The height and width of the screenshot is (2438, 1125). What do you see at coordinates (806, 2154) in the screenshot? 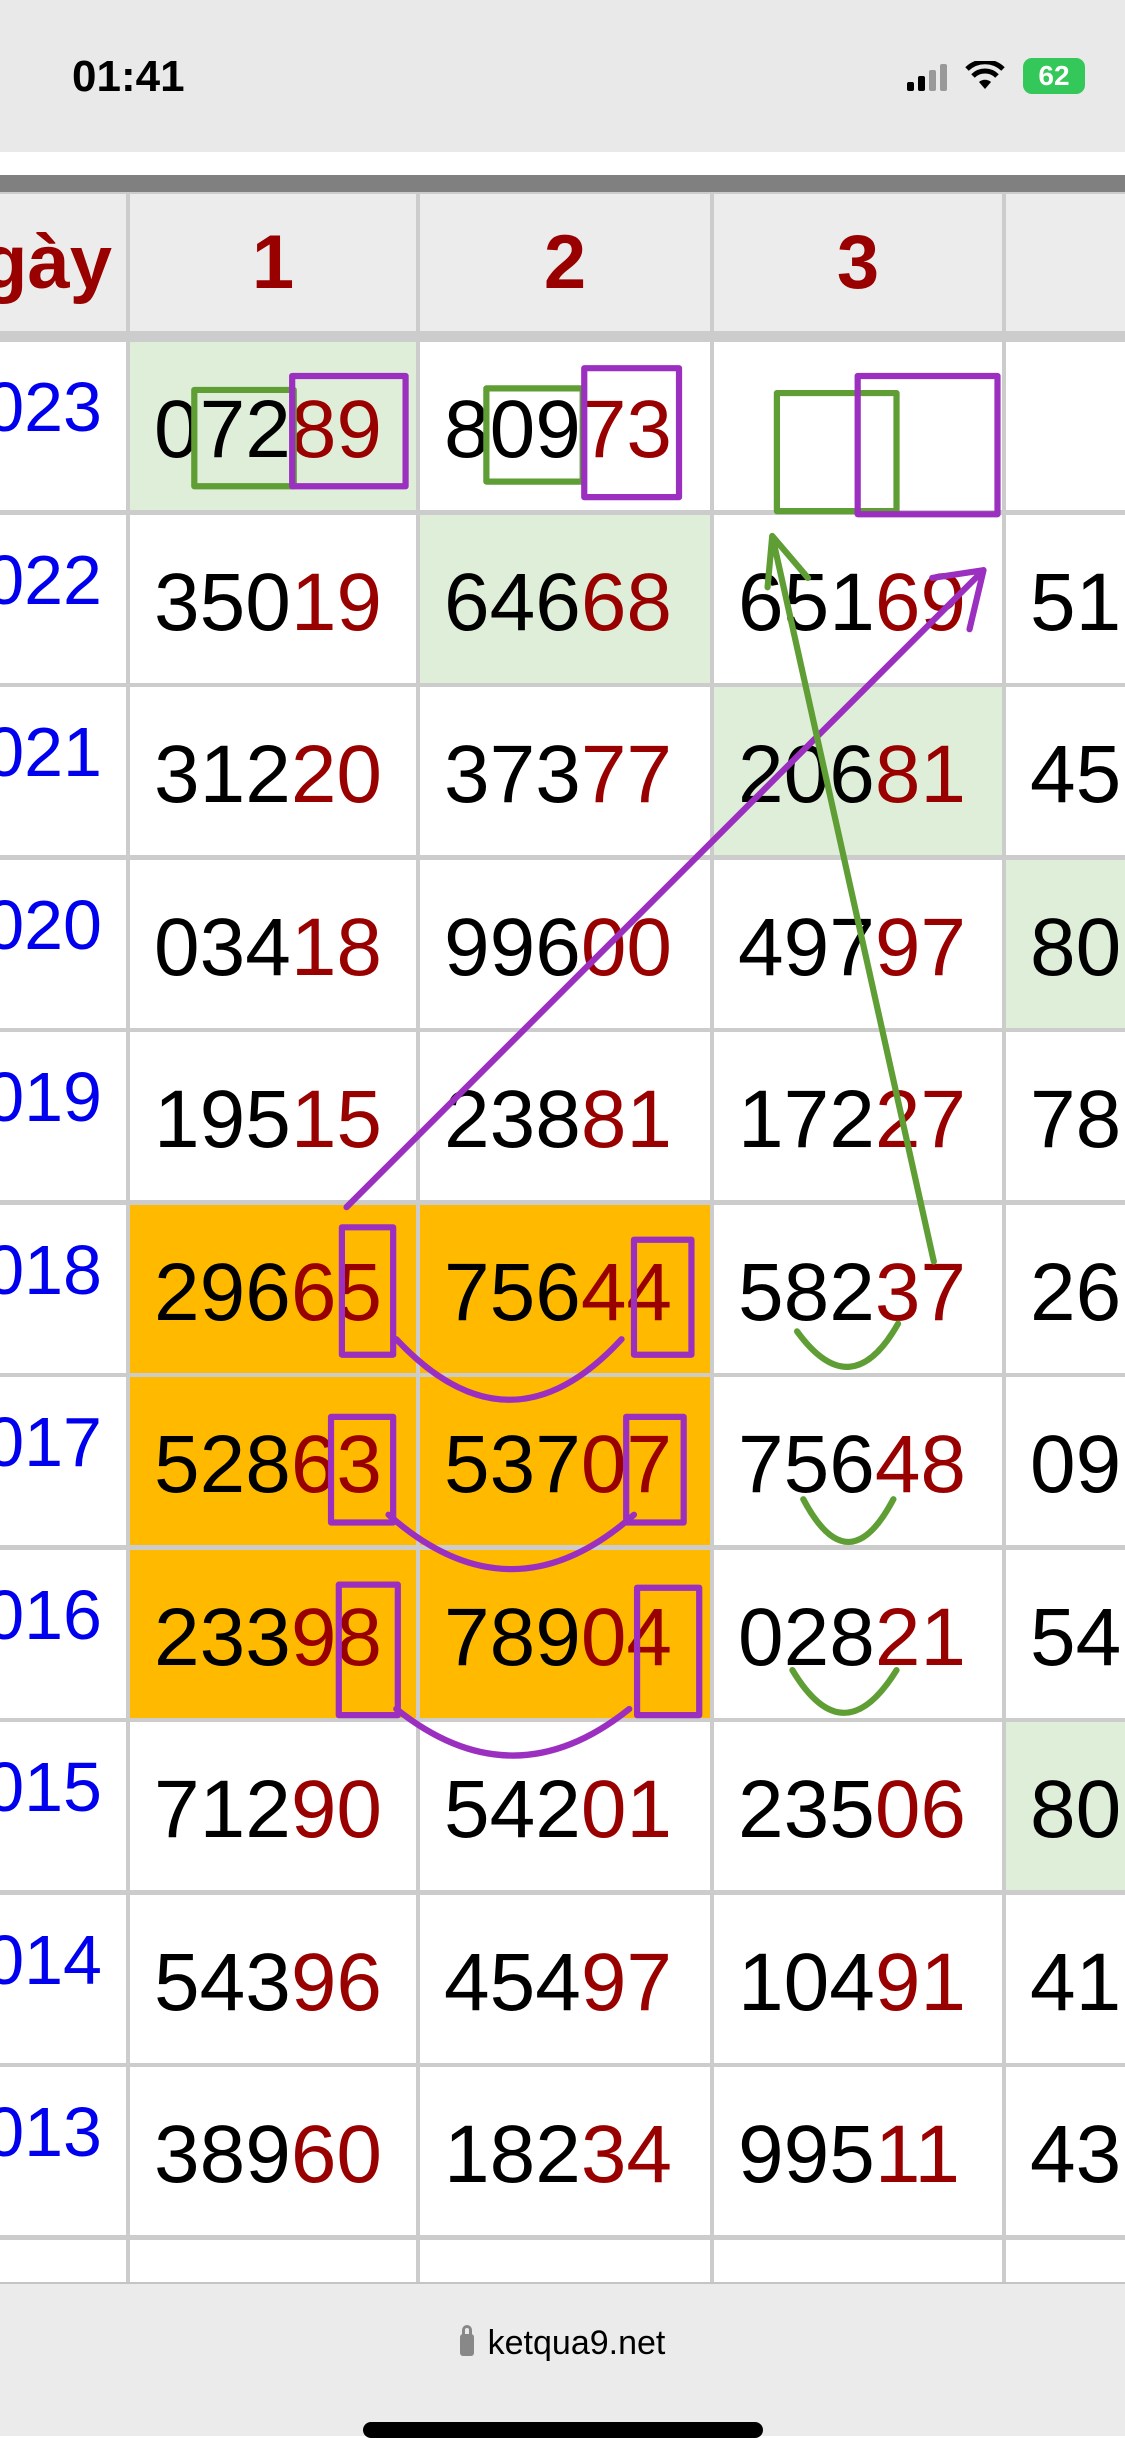
I see `head-digits: 995` at bounding box center [806, 2154].